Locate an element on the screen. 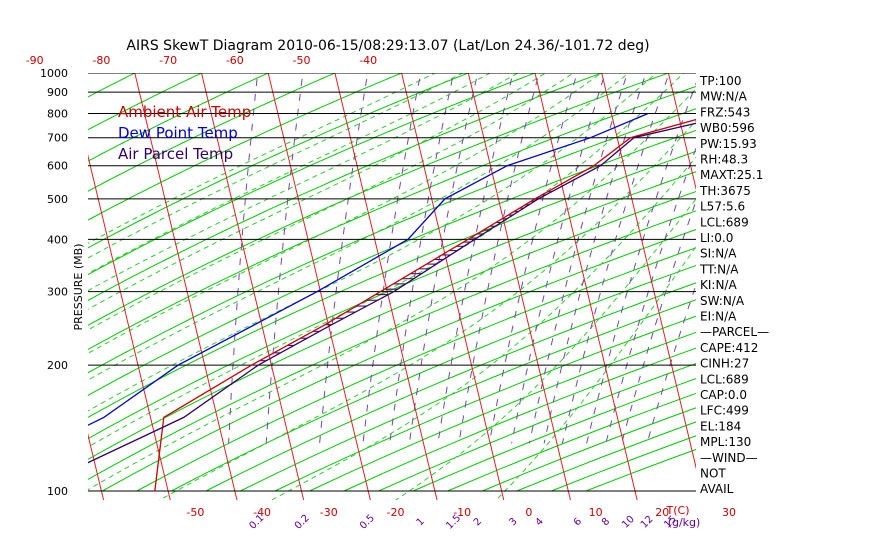 This screenshot has width=870, height=560. index-item: PW:15.93 is located at coordinates (728, 144).